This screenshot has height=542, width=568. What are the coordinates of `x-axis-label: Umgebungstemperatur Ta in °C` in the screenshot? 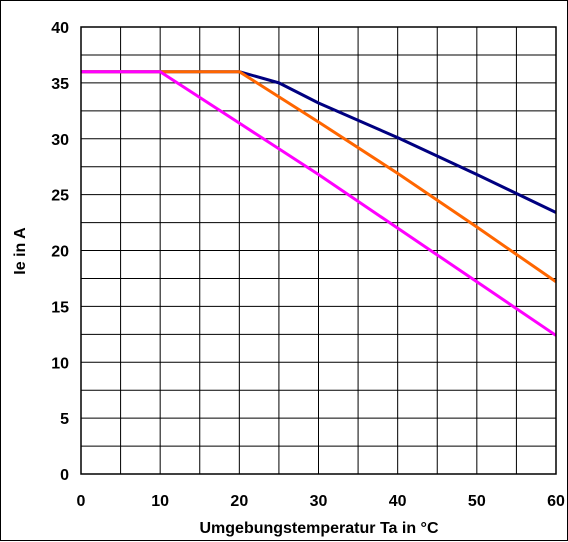 It's located at (318, 528).